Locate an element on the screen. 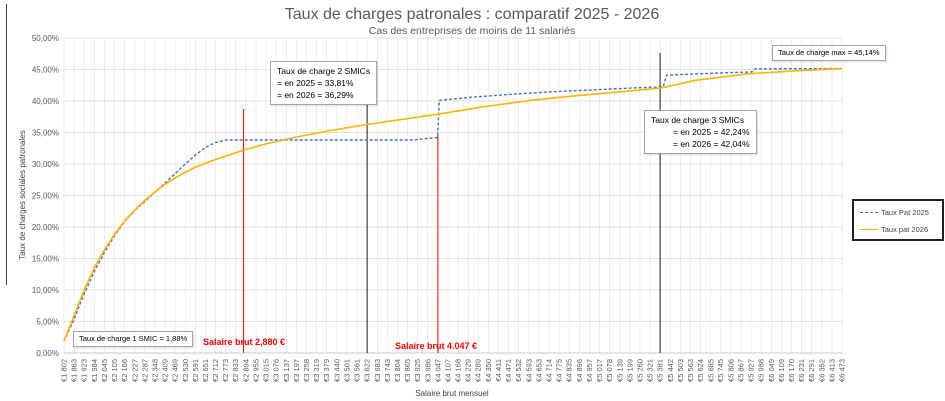  x-tick-label: €2 651 is located at coordinates (205, 370).